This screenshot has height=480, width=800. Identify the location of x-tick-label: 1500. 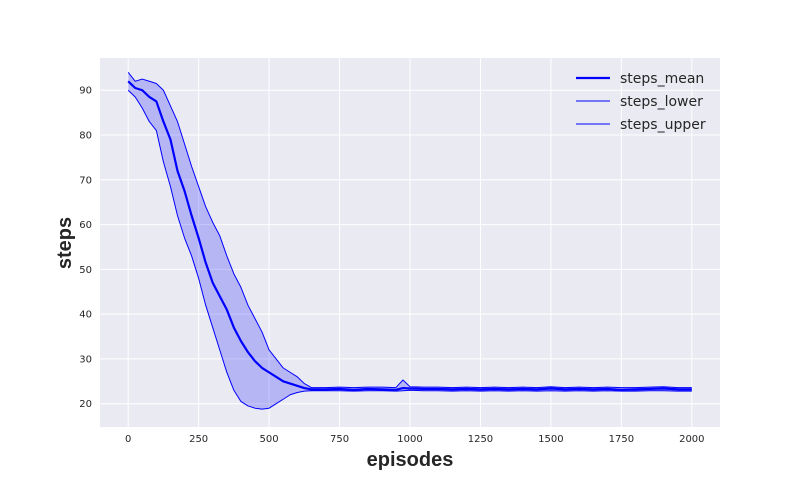
(550, 439).